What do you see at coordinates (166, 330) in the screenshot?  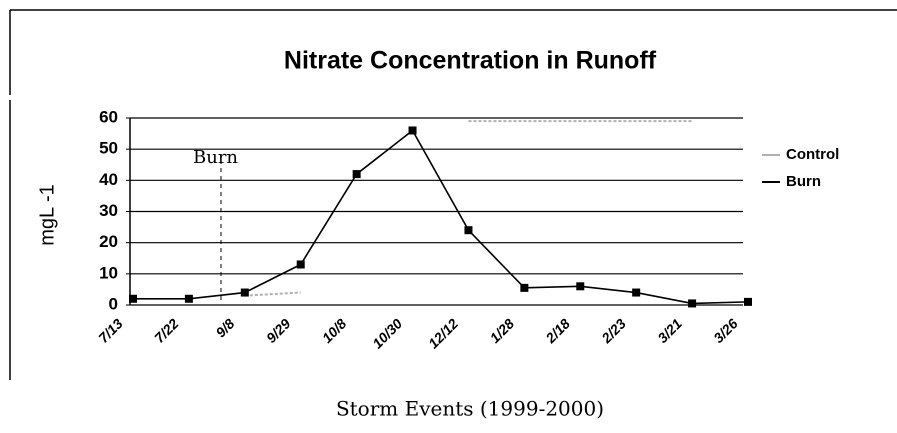 I see `x-tick-label: 7/22` at bounding box center [166, 330].